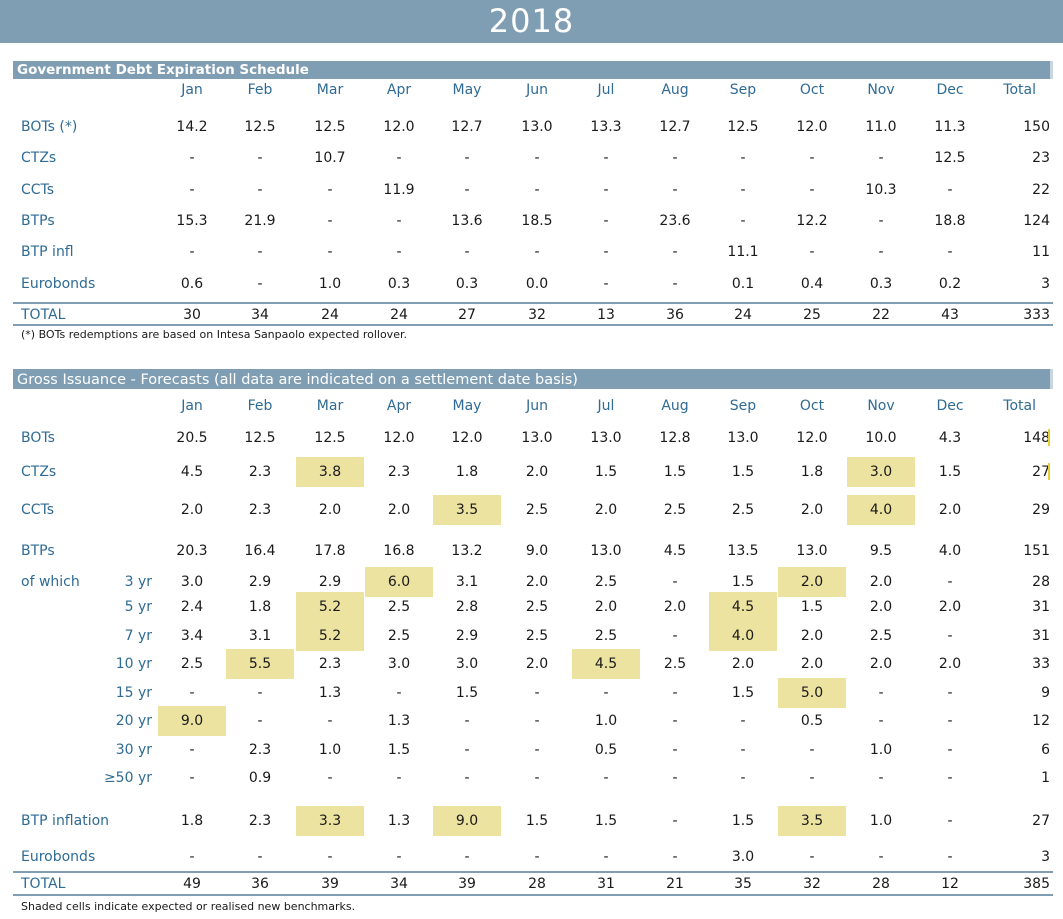 The height and width of the screenshot is (919, 1063). Describe the element at coordinates (399, 821) in the screenshot. I see `issuance-cell: 1.3` at that location.